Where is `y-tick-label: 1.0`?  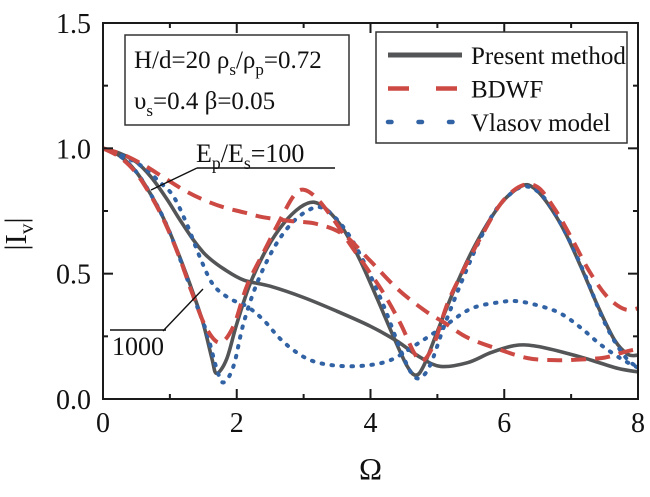
y-tick-label: 1.0 is located at coordinates (73, 149).